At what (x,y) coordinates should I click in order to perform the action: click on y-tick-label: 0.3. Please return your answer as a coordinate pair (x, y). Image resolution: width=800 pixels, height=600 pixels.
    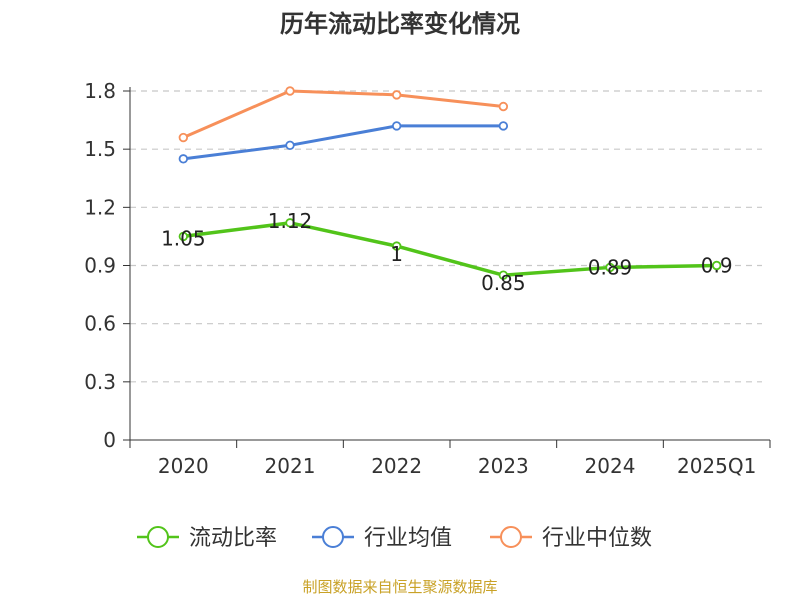
    Looking at the image, I should click on (100, 382).